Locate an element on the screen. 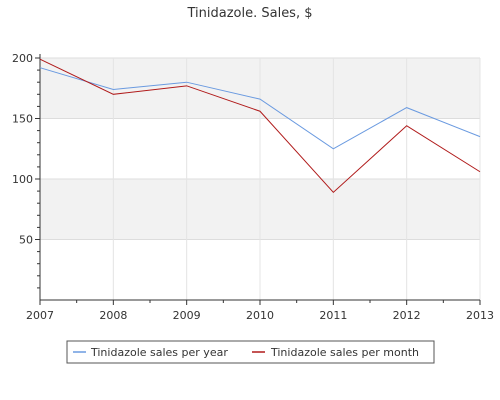 The height and width of the screenshot is (400, 500). y-tick-label: 100 is located at coordinates (22, 179).